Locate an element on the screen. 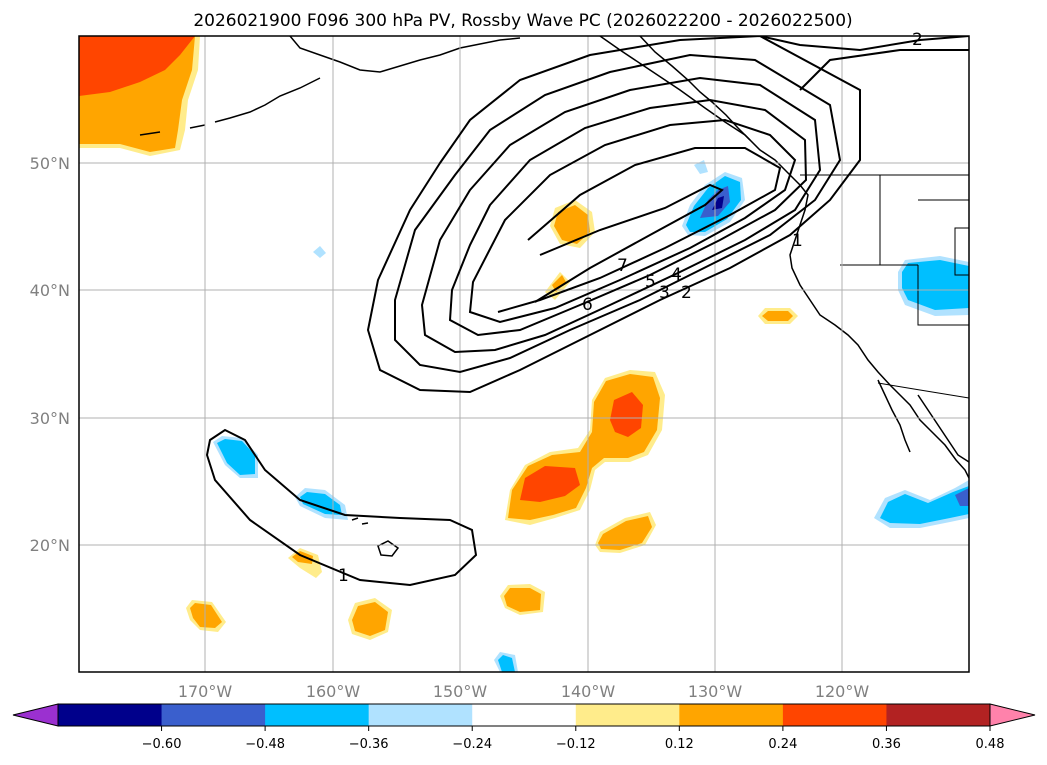 The width and height of the screenshot is (1047, 765). contour-1-south is located at coordinates (341, 507).